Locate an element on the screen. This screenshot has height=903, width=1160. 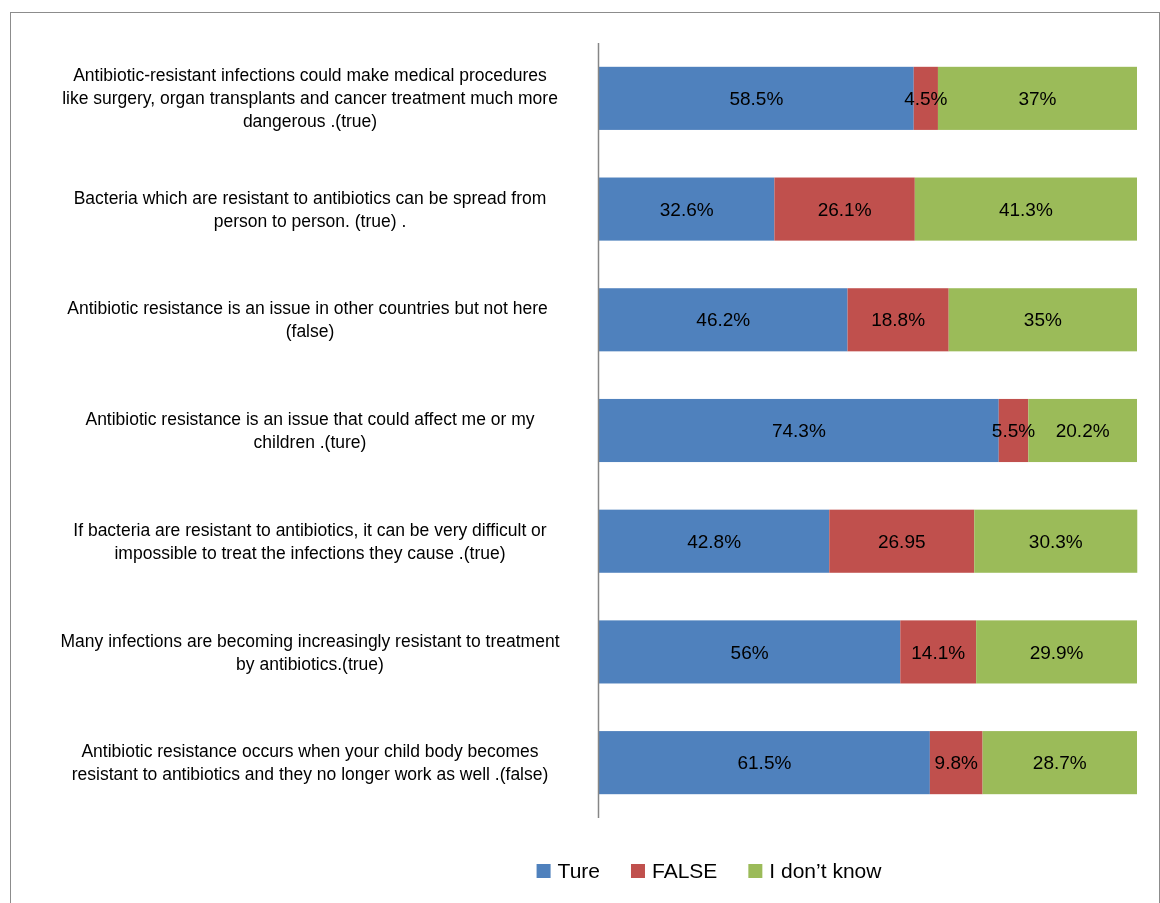
data-label: 58.5% is located at coordinates (756, 99).